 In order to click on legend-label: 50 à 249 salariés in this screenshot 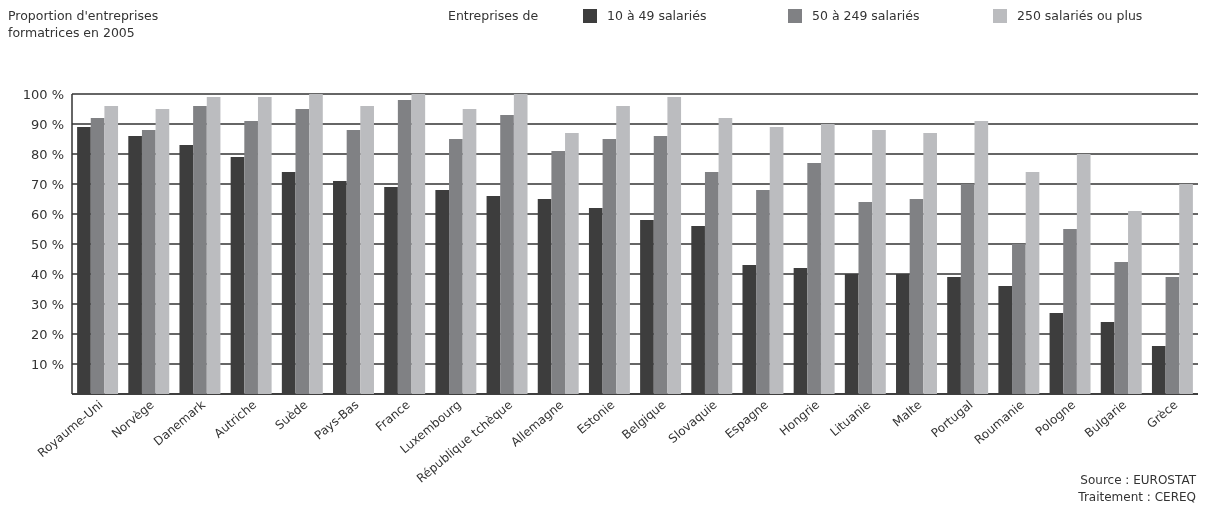, I will do `click(866, 15)`.